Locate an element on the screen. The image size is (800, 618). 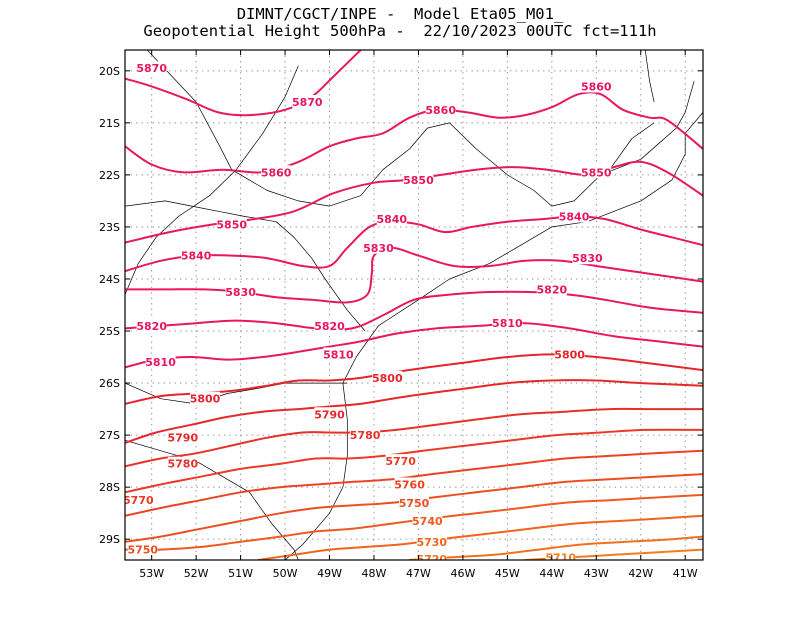
border-mg-es is located at coordinates (649, 76).